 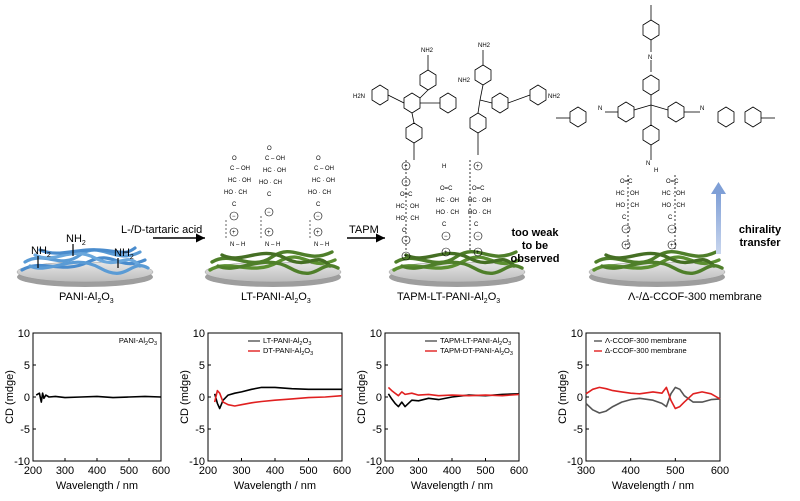 What do you see at coordinates (535, 233) in the screenshot?
I see `svg-text: too weak` at bounding box center [535, 233].